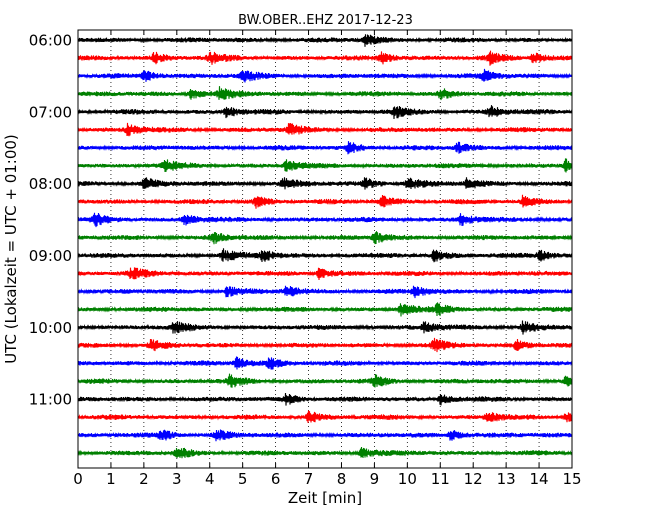  Describe the element at coordinates (276, 479) in the screenshot. I see `x-tick-label-6: 6` at that location.